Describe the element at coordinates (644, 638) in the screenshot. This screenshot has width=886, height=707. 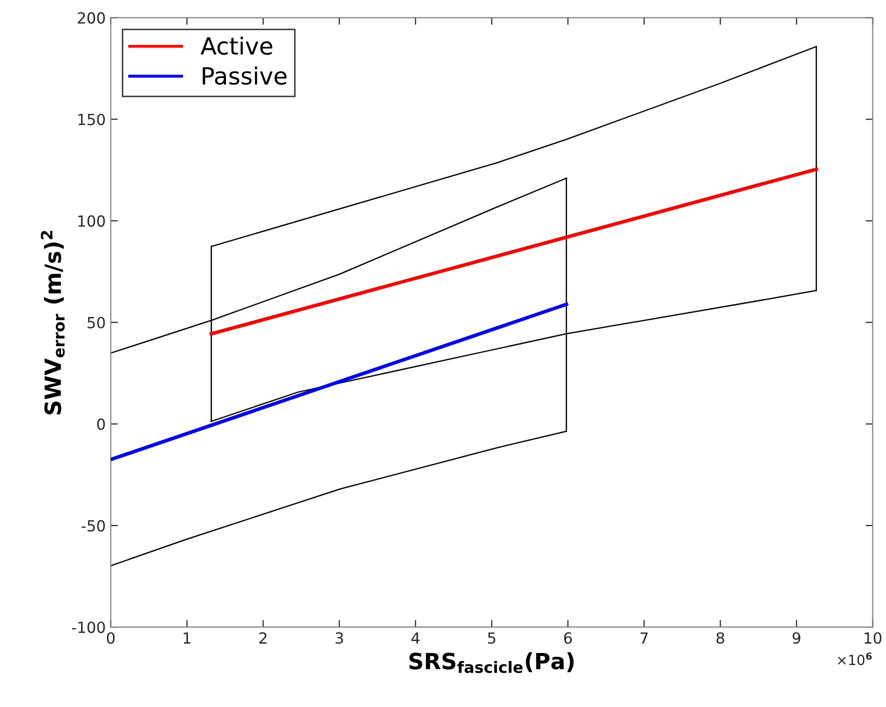
I see `x-tick-label: 7` at that location.